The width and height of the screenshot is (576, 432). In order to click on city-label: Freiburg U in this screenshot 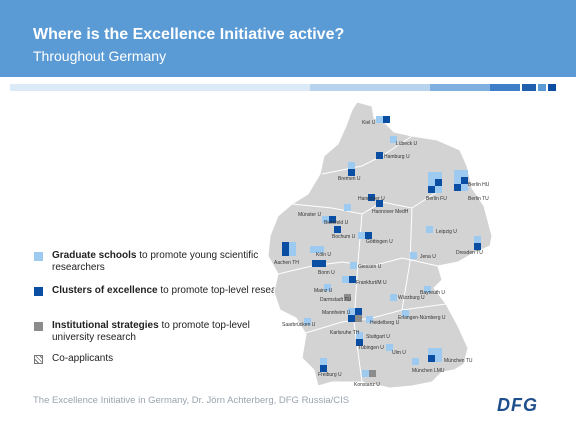, I will do `click(330, 375)`.